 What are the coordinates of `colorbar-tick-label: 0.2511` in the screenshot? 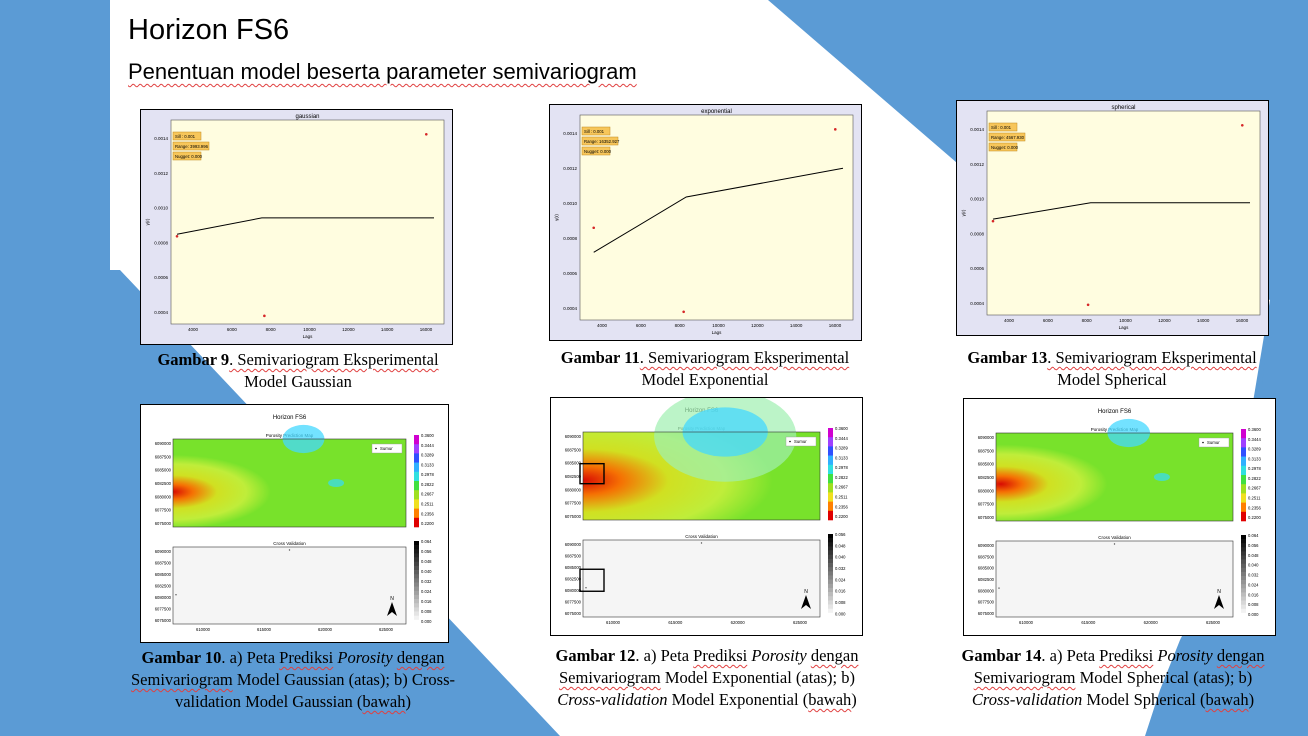 It's located at (427, 504).